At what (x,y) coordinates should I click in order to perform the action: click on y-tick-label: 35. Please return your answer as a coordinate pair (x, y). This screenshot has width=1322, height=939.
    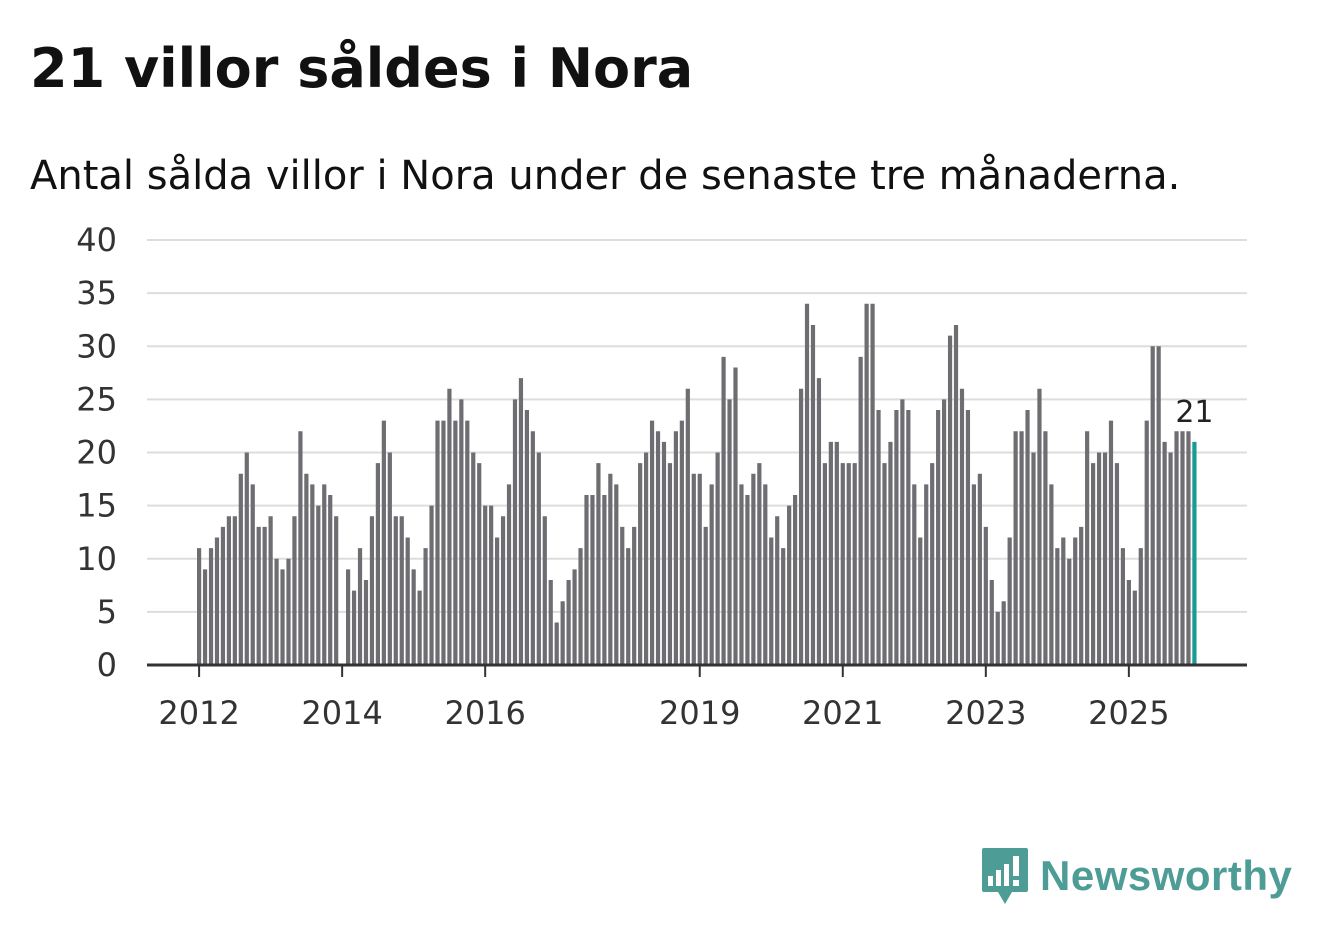
    Looking at the image, I should click on (96, 293).